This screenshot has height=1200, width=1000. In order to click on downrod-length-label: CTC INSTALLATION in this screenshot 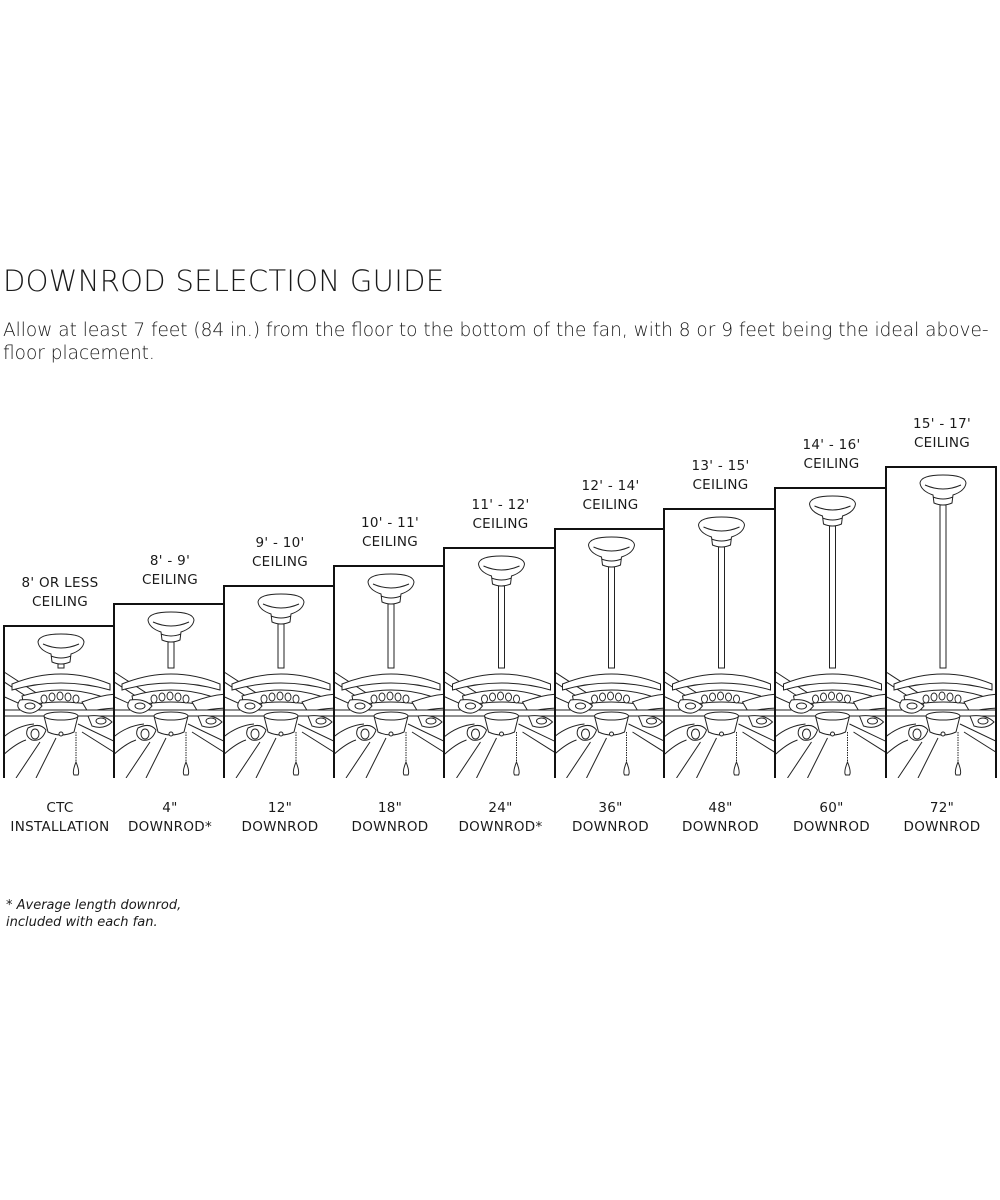, I will do `click(62, 818)`.